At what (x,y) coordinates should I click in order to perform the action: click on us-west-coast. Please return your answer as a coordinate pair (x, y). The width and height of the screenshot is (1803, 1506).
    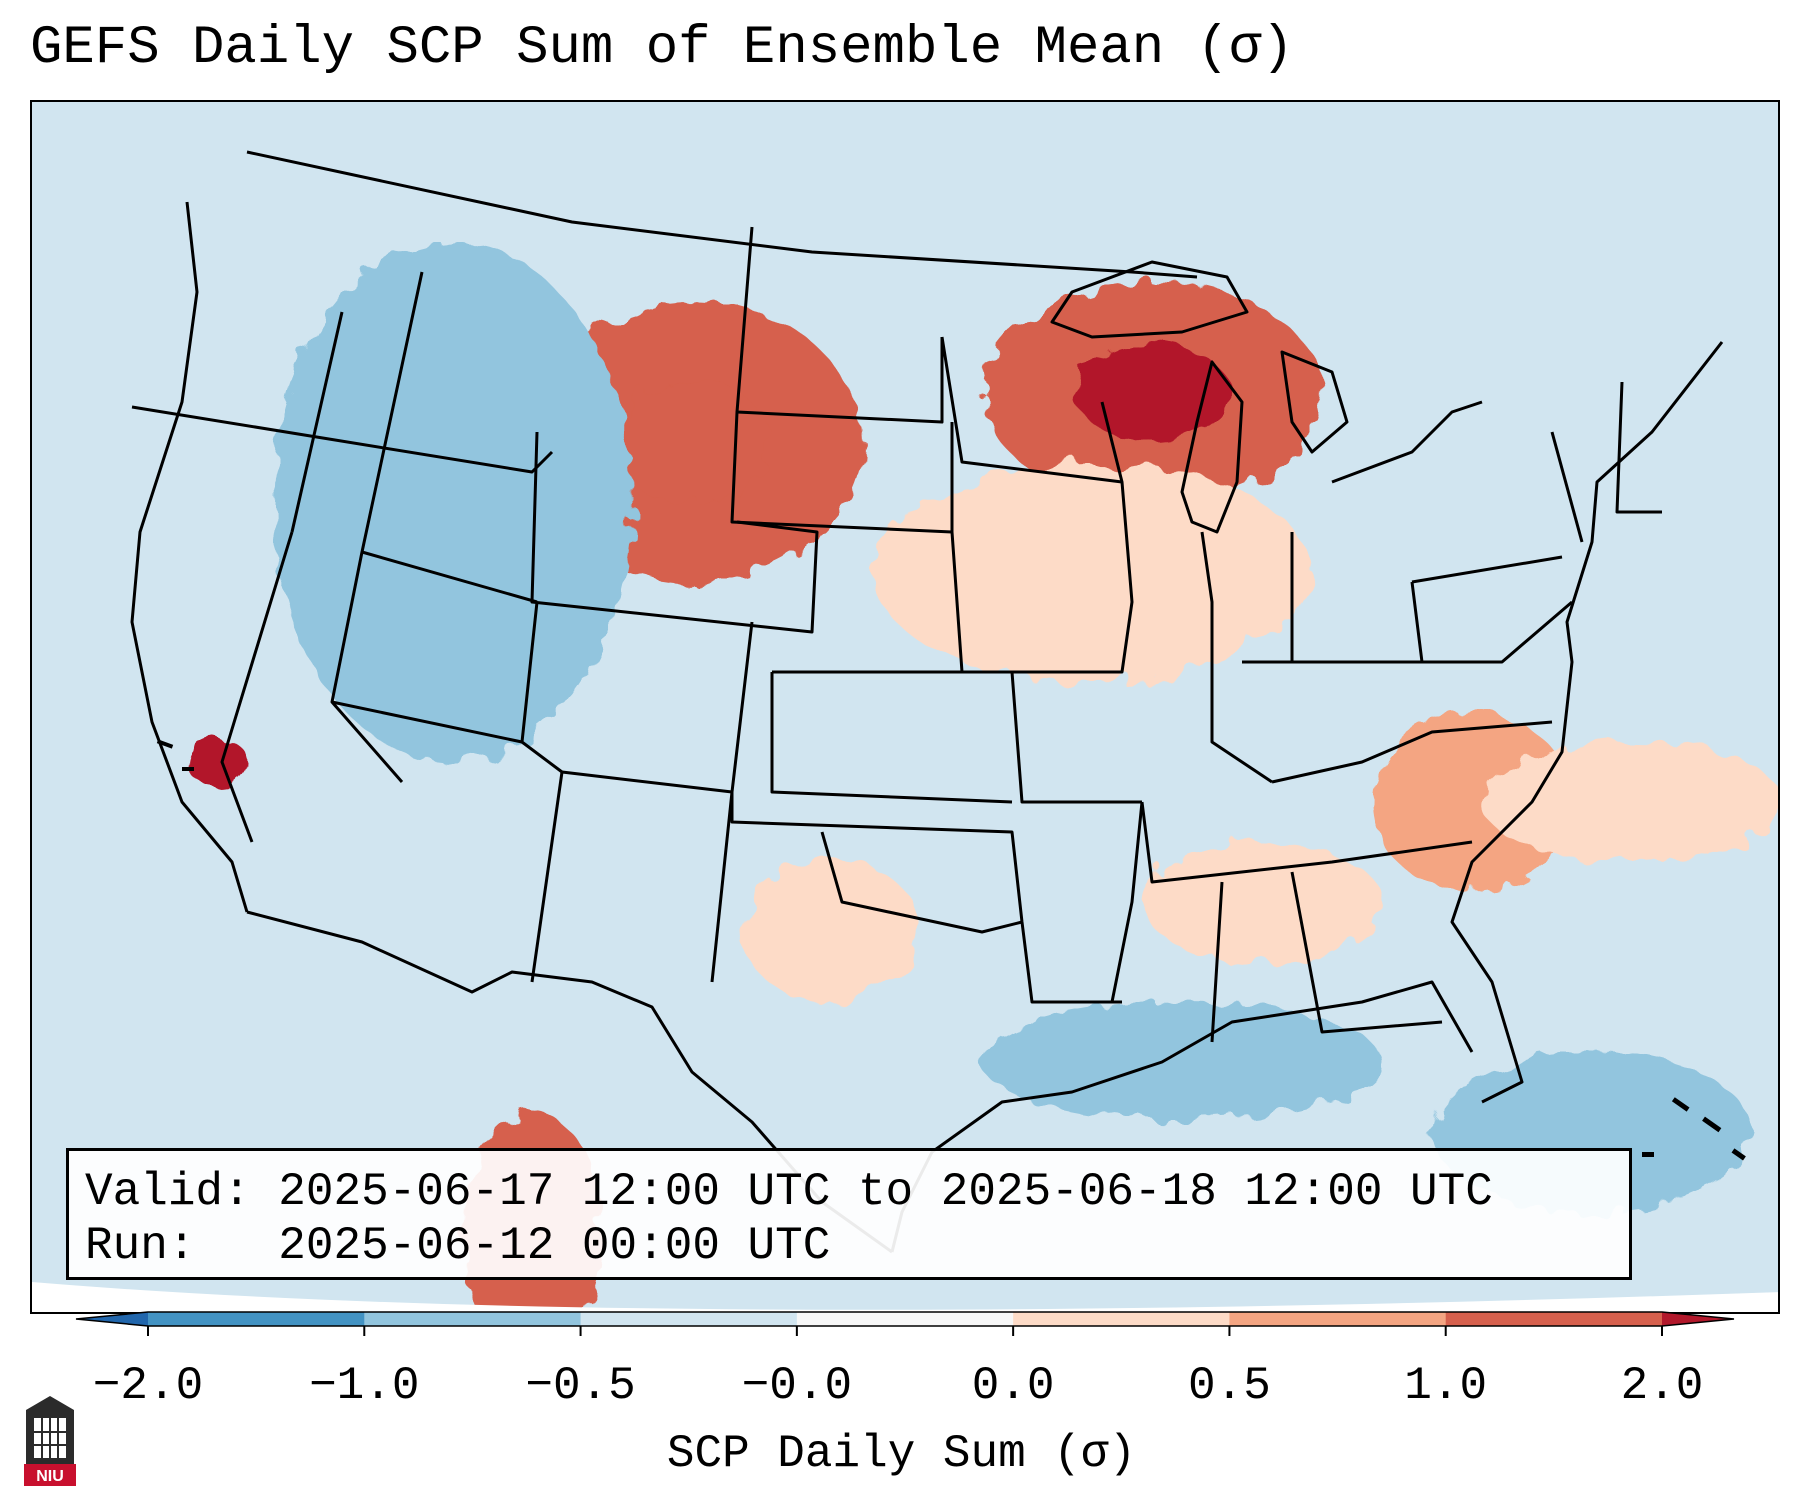
    Looking at the image, I should click on (189, 557).